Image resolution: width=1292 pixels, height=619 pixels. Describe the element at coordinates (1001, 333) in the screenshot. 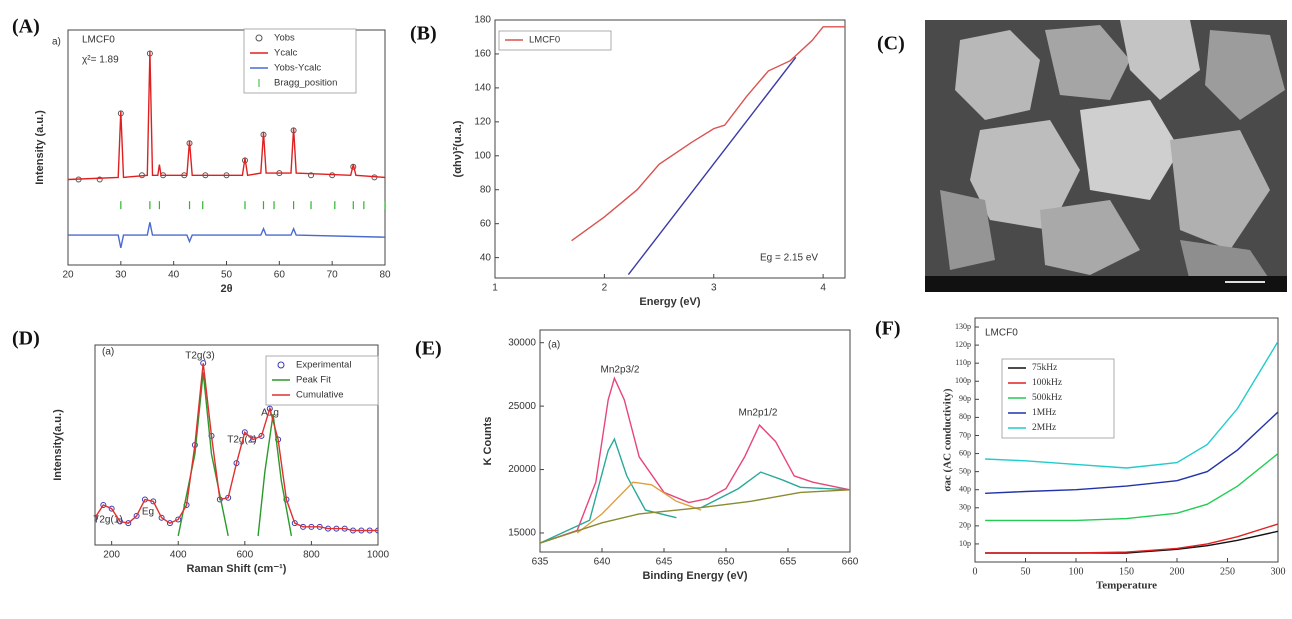

I see `annotation: LMCF0` at that location.